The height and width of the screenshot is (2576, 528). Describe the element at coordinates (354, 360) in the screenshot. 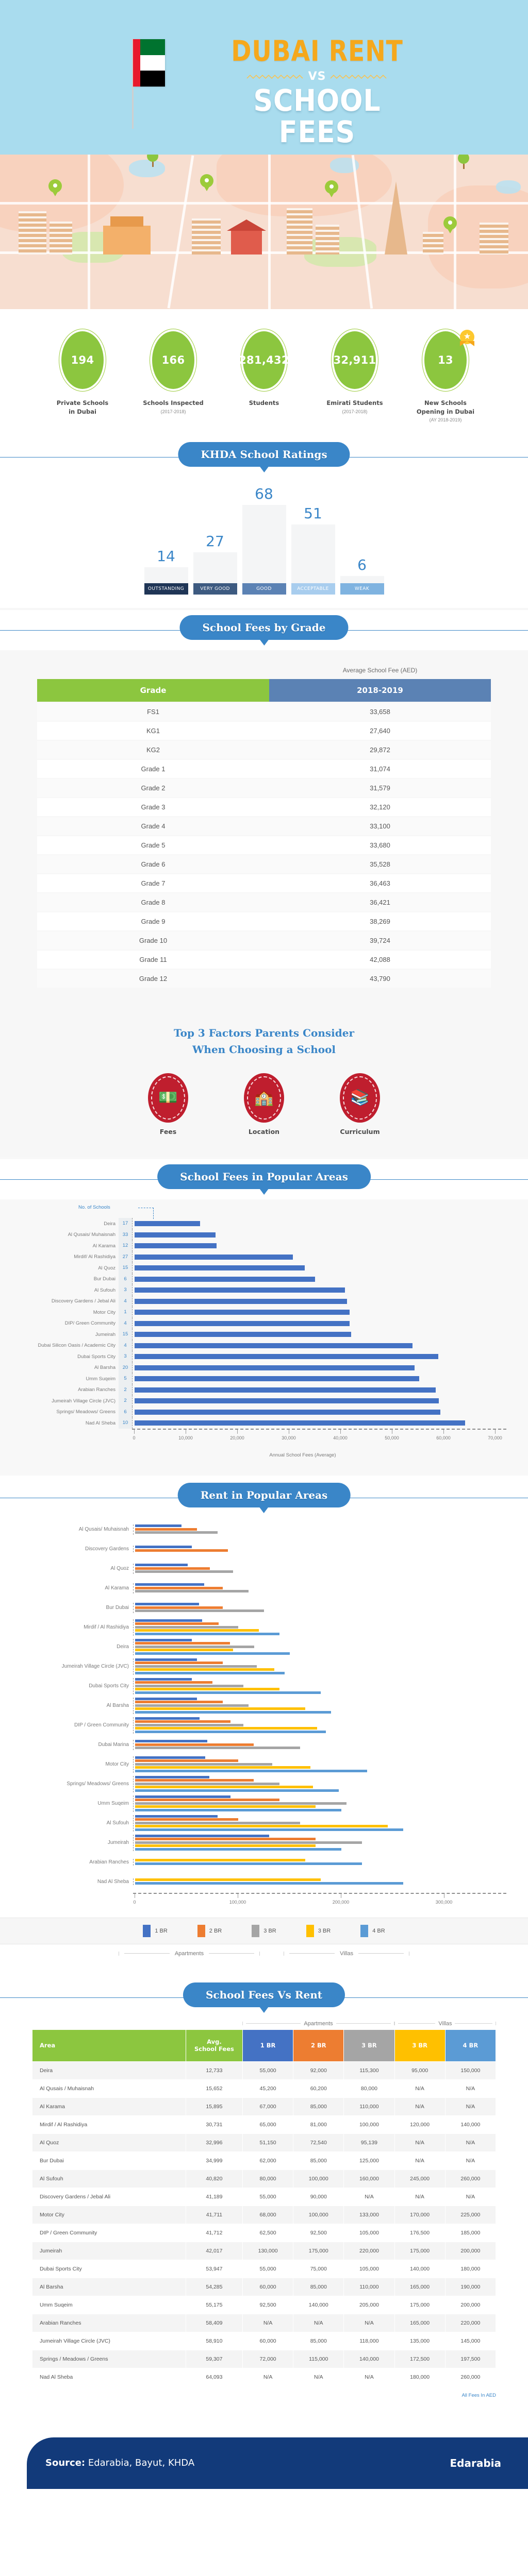

I see `stat-oval: 32,911` at that location.